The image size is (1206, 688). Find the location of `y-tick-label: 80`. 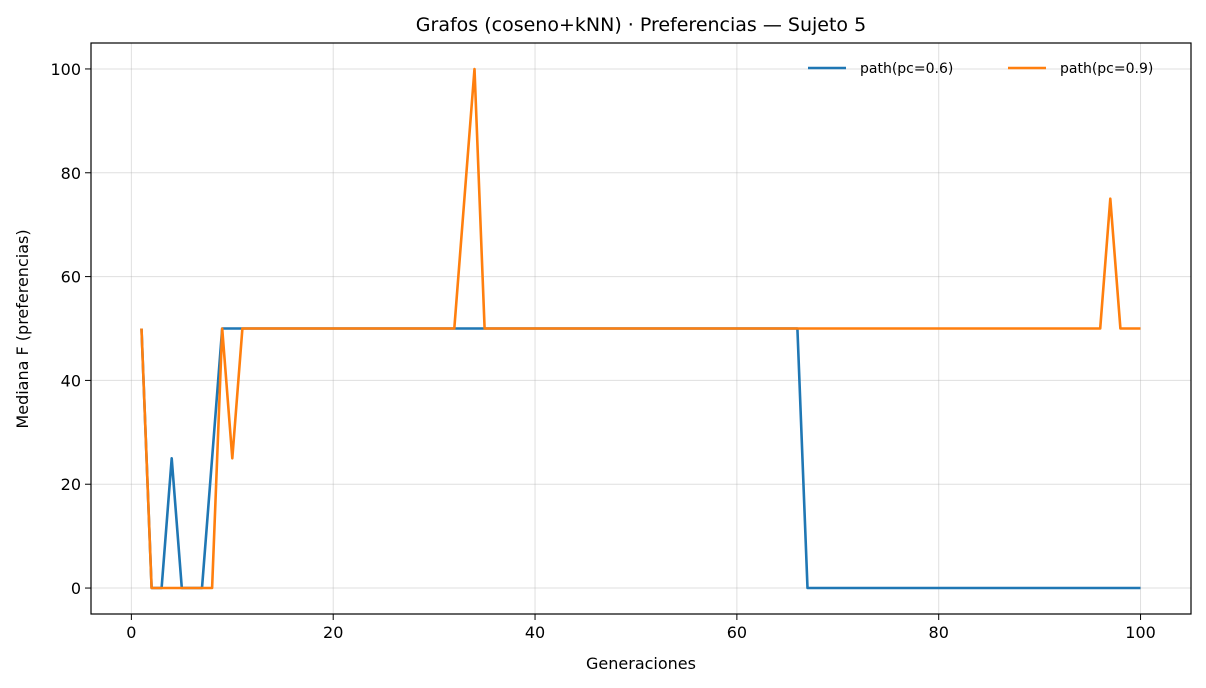

y-tick-label: 80 is located at coordinates (71, 173).